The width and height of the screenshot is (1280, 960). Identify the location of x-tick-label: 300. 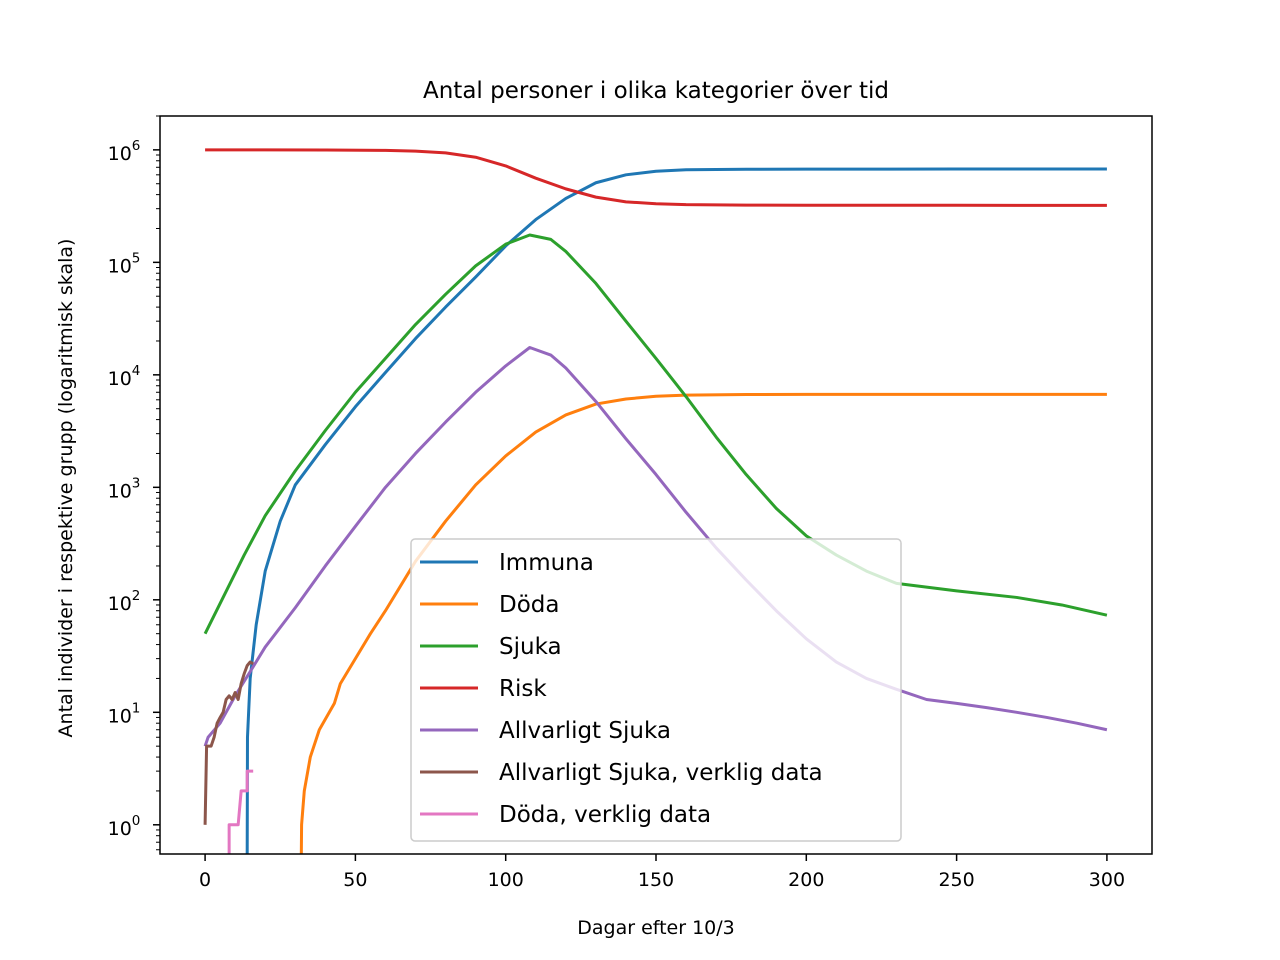
(1107, 880).